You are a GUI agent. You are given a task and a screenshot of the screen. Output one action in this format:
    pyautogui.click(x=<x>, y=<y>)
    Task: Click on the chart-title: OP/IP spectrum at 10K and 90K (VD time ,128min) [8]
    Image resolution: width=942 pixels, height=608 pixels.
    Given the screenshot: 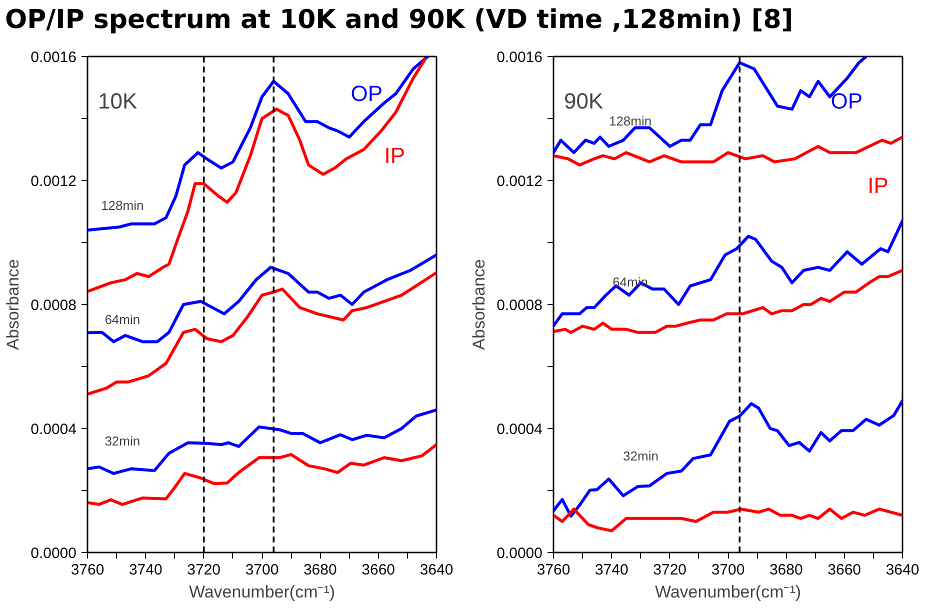 What is the action you would take?
    pyautogui.click(x=399, y=20)
    